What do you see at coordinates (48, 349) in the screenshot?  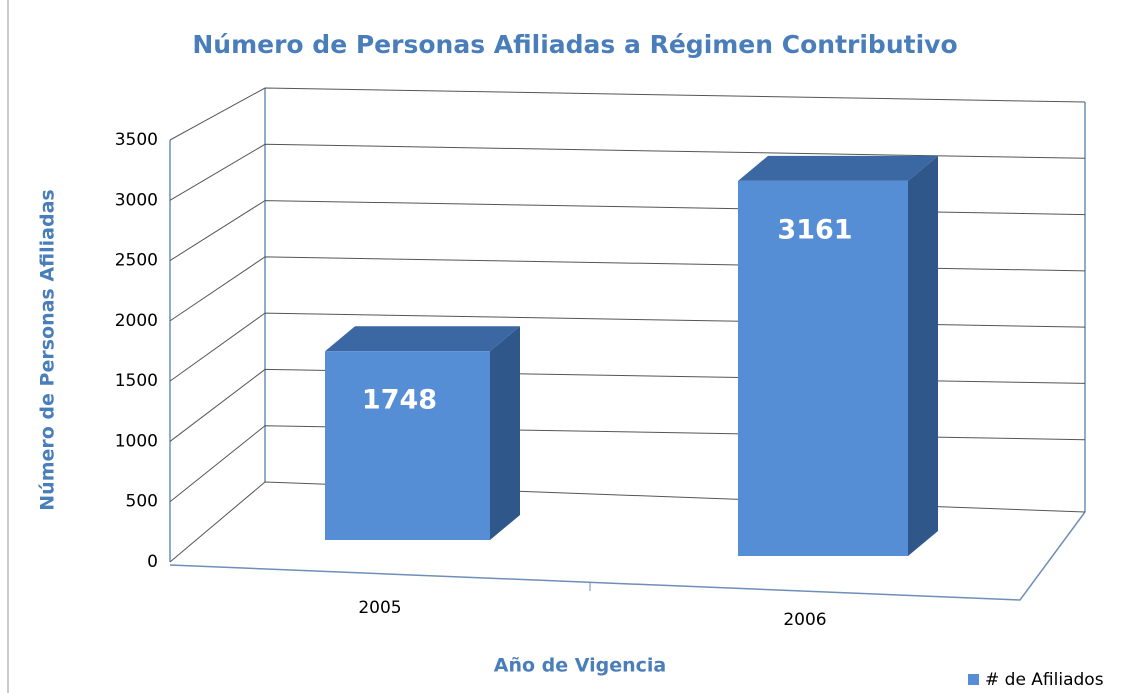 I see `y-axis-label: Número de Personas Afiliadas` at bounding box center [48, 349].